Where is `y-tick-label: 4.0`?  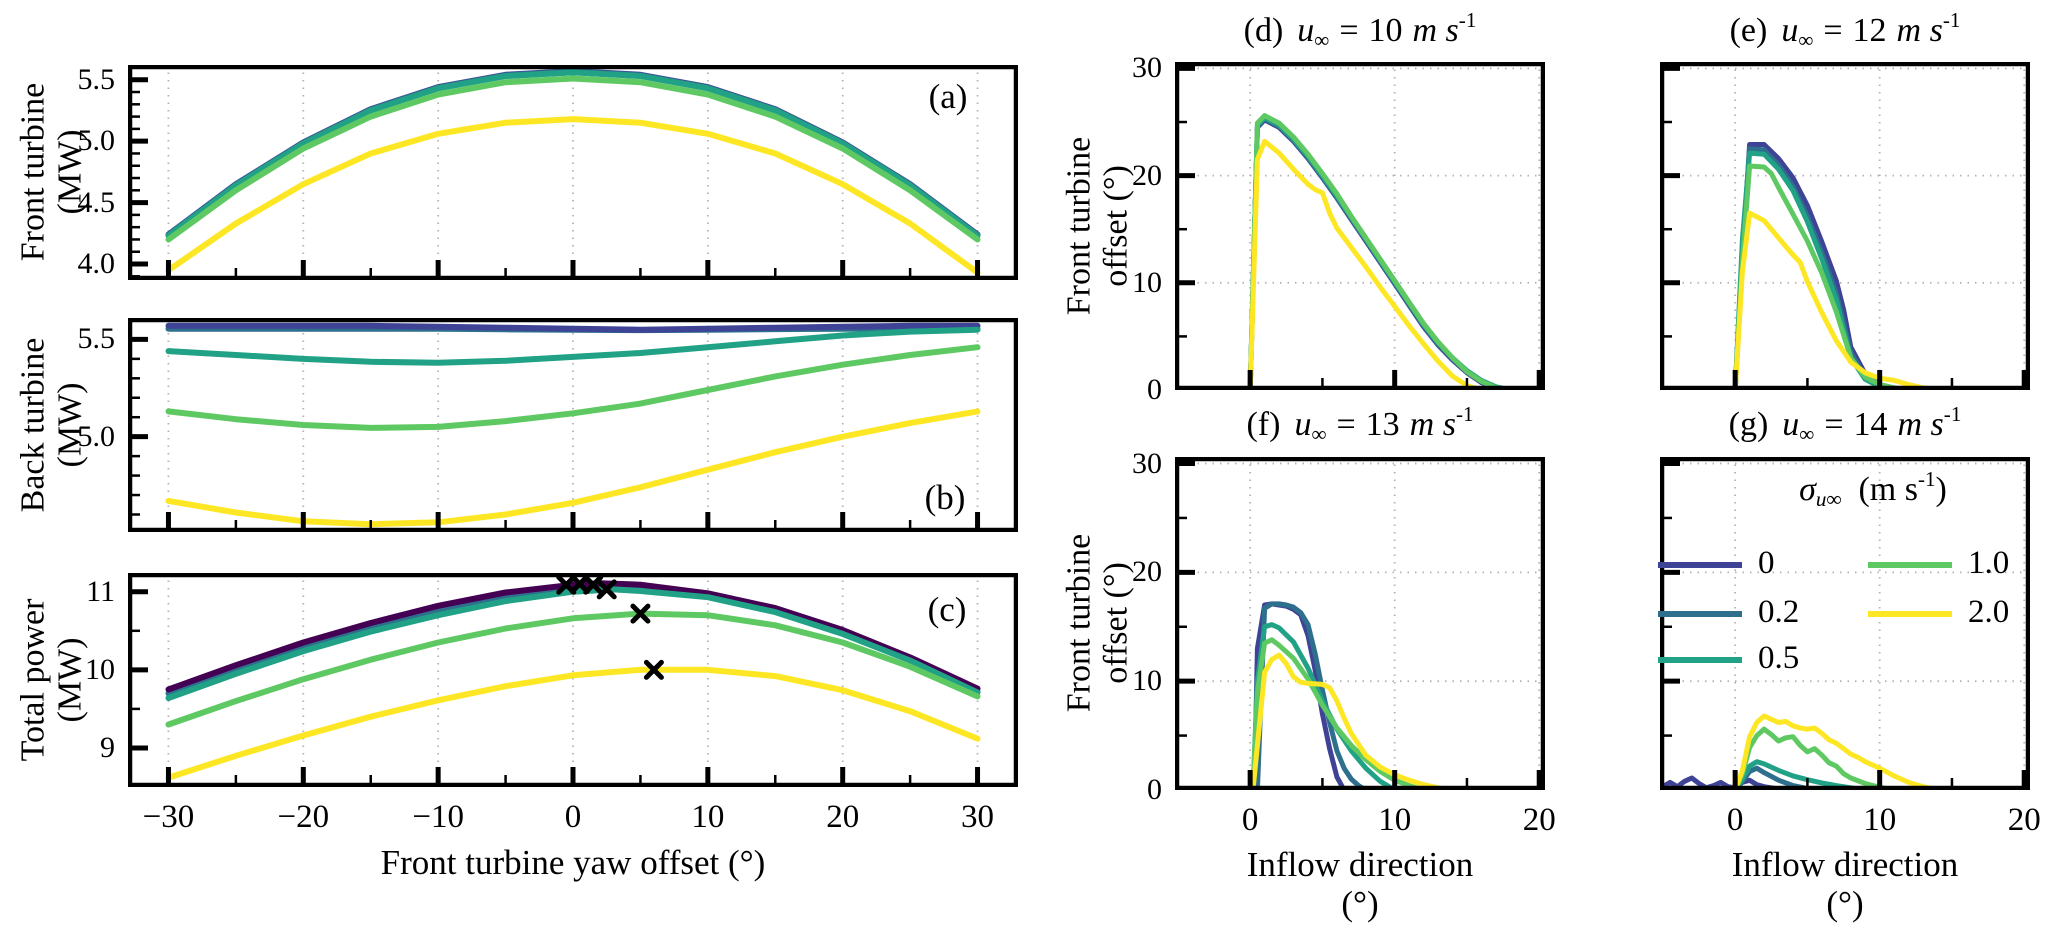 y-tick-label: 4.0 is located at coordinates (96, 264).